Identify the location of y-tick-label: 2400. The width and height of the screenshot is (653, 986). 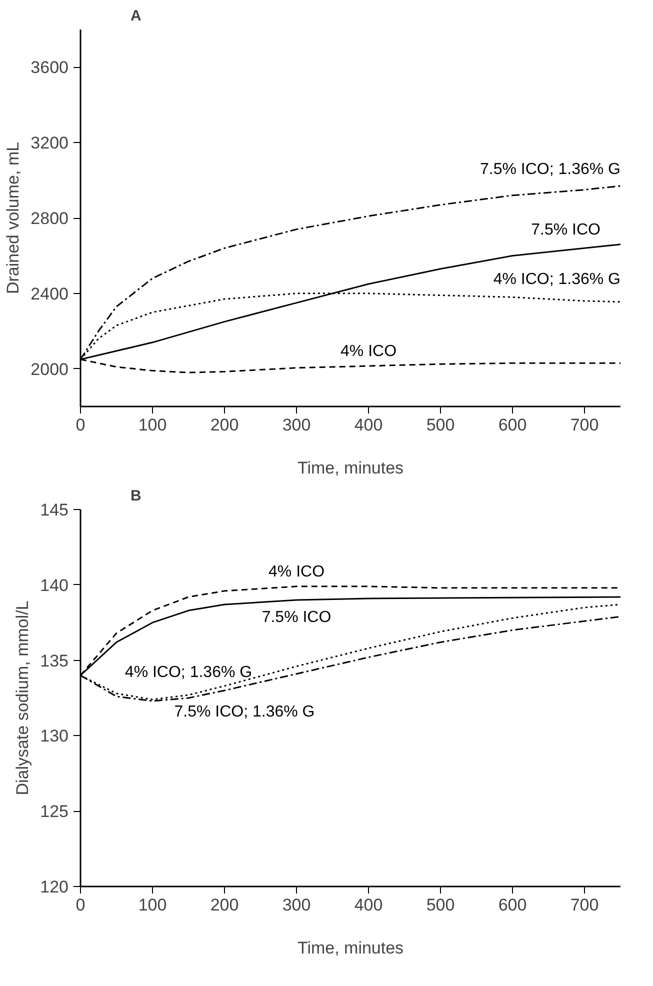
(49, 294).